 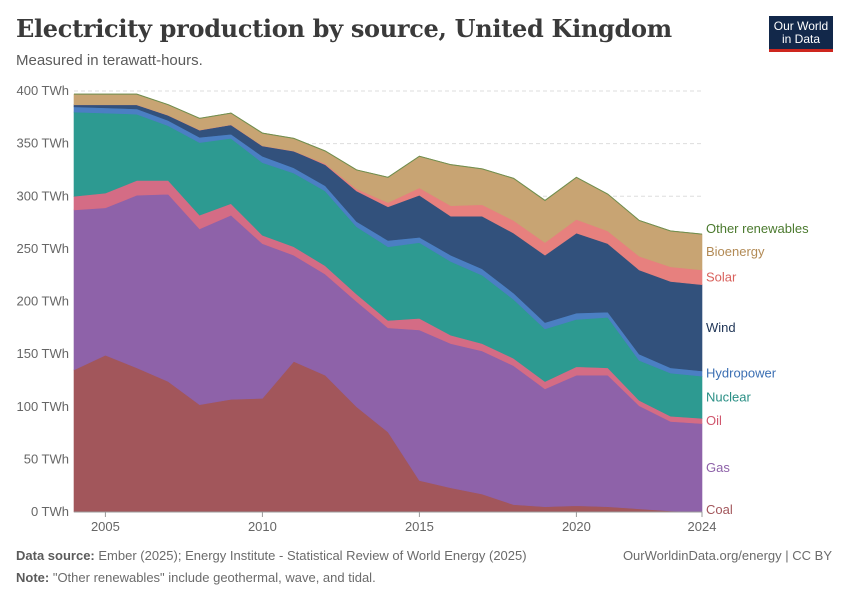 I want to click on credit-link: OurWorldinData.org/energy | CC BY, so click(x=727, y=555).